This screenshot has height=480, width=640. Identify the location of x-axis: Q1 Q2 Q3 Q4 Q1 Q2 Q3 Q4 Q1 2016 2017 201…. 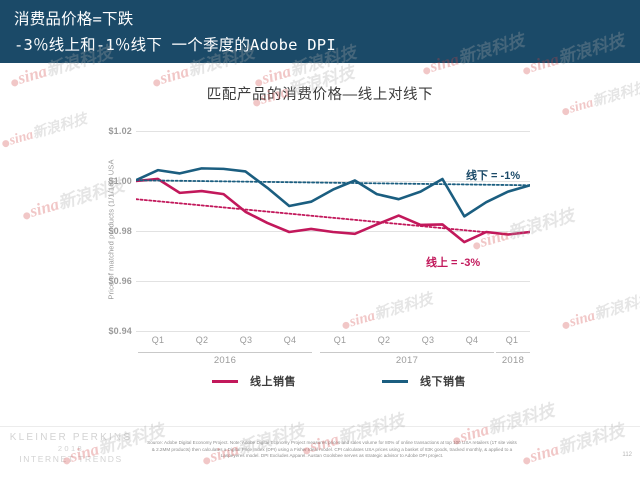
(333, 360).